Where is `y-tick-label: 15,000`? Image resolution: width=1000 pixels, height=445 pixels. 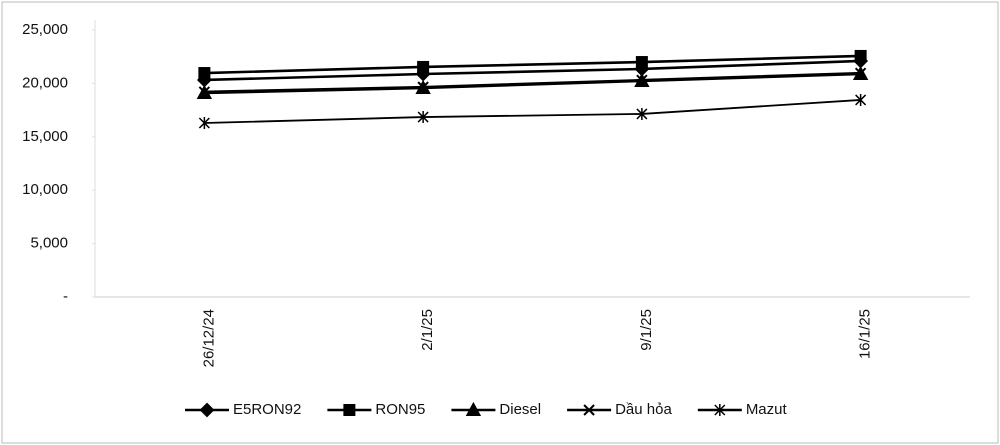 y-tick-label: 15,000 is located at coordinates (45, 136).